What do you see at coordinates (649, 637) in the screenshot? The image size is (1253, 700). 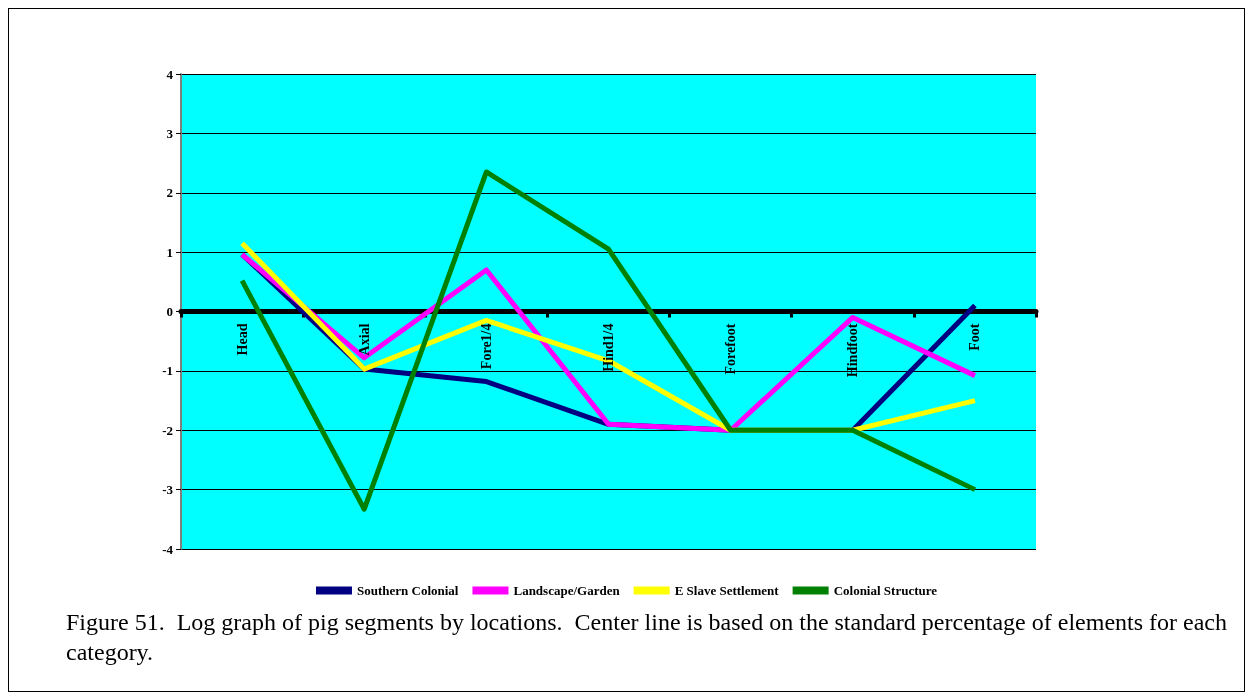 I see `caption: Figure 51. Log graph of pig segments by locations. Center line is based on the standard percentage of elements for each category.` at bounding box center [649, 637].